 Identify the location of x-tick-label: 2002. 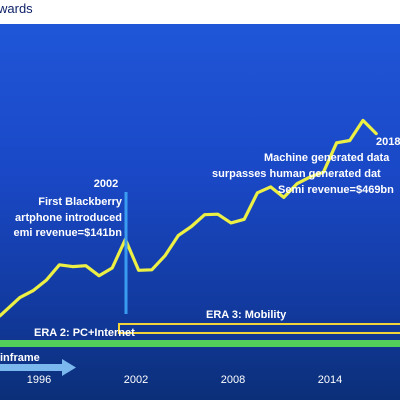
(136, 380).